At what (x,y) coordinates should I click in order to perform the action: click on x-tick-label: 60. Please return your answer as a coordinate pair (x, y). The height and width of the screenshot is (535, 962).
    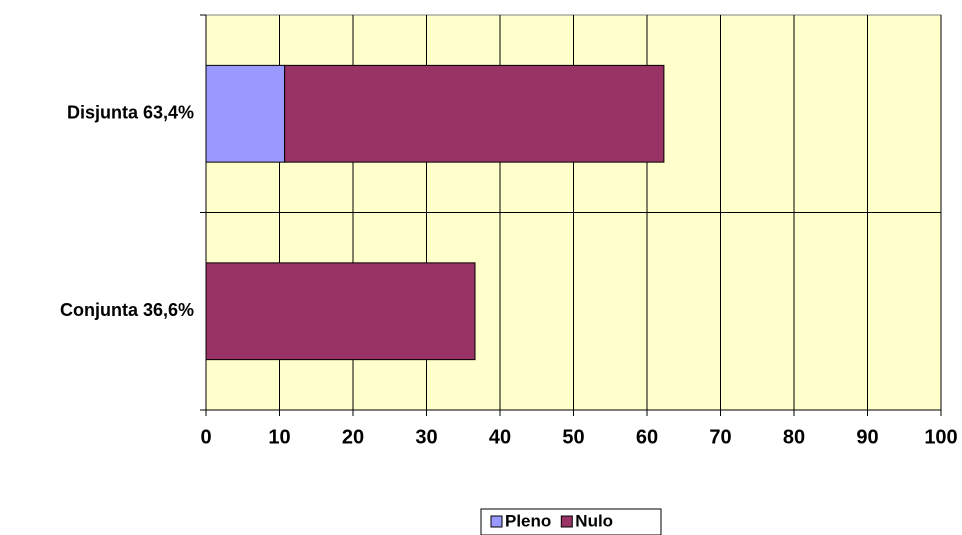
    Looking at the image, I should click on (647, 437).